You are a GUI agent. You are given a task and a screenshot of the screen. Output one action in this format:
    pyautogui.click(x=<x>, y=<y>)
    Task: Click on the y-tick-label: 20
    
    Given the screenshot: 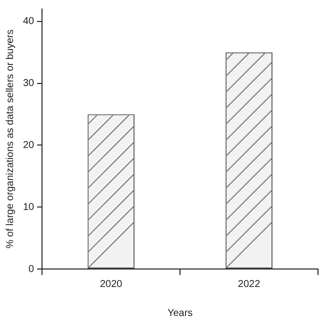 What is the action you would take?
    pyautogui.click(x=29, y=145)
    